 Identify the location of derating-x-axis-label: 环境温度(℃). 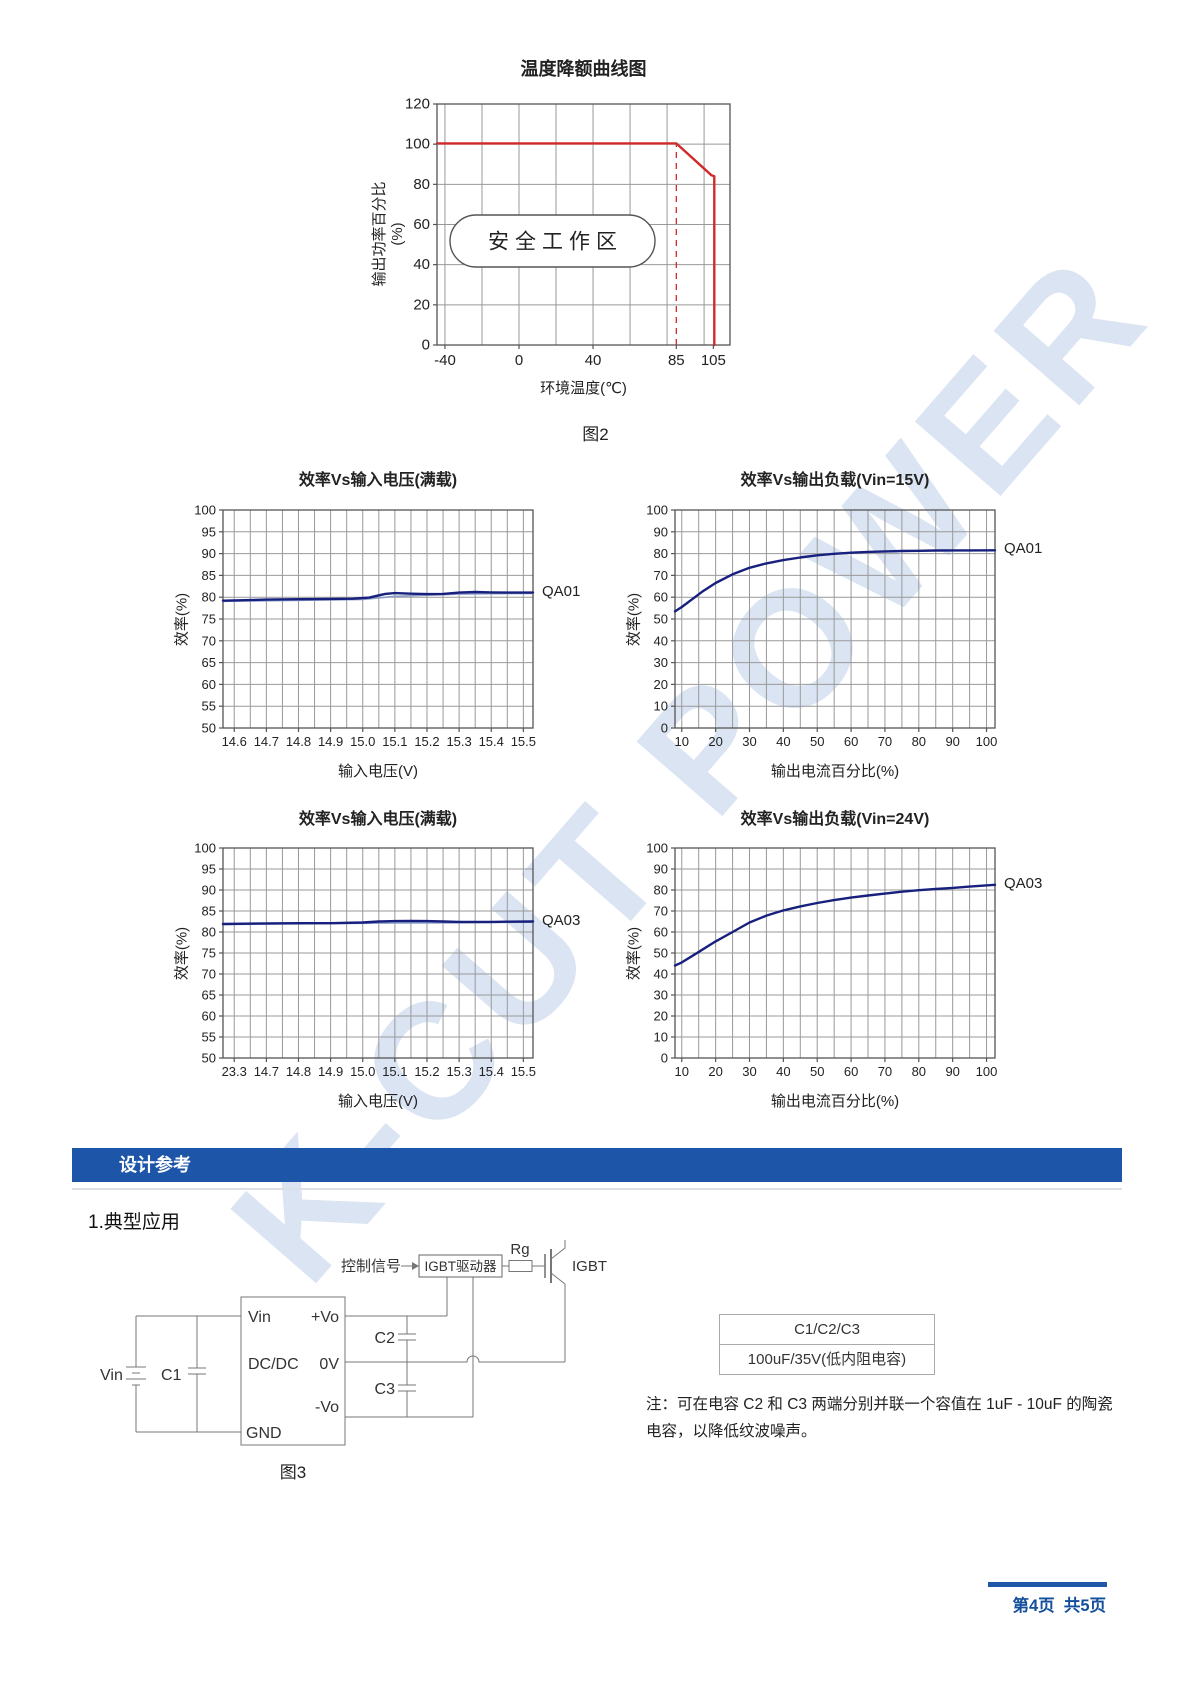
(583, 388).